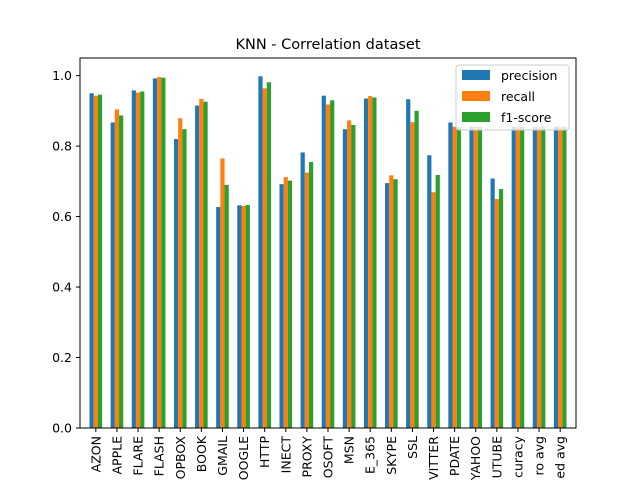 Image resolution: width=640 pixels, height=480 pixels. What do you see at coordinates (285, 455) in the screenshot?
I see `x-tick-label: INECT` at bounding box center [285, 455].